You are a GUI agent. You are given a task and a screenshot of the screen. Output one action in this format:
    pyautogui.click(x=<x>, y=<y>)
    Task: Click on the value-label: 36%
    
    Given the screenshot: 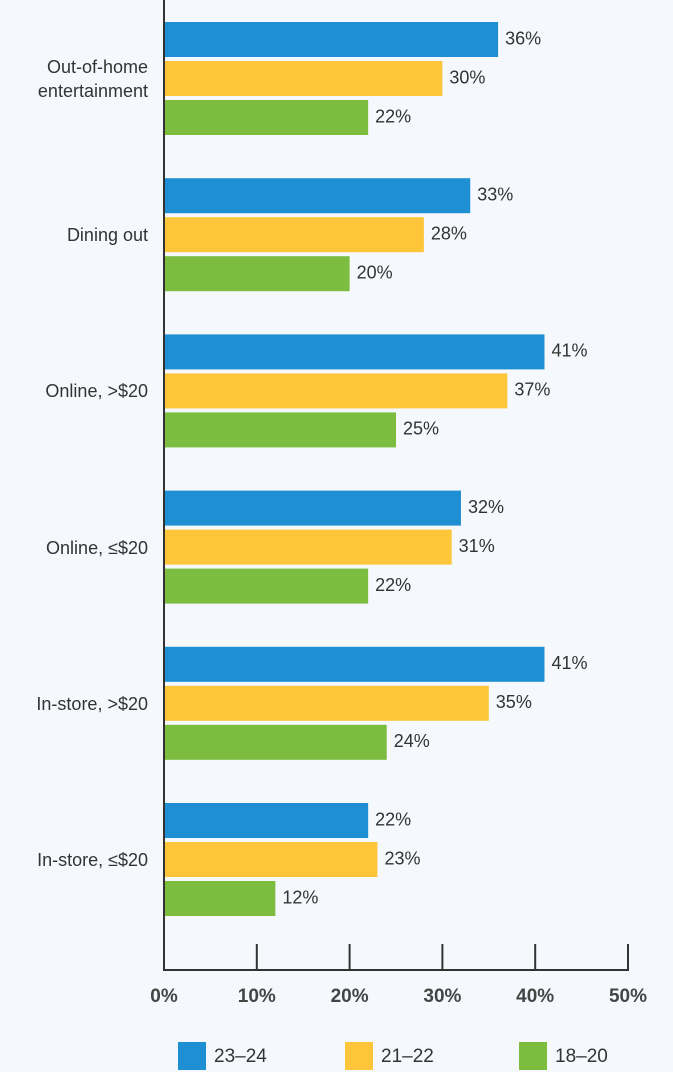 What is the action you would take?
    pyautogui.click(x=523, y=38)
    